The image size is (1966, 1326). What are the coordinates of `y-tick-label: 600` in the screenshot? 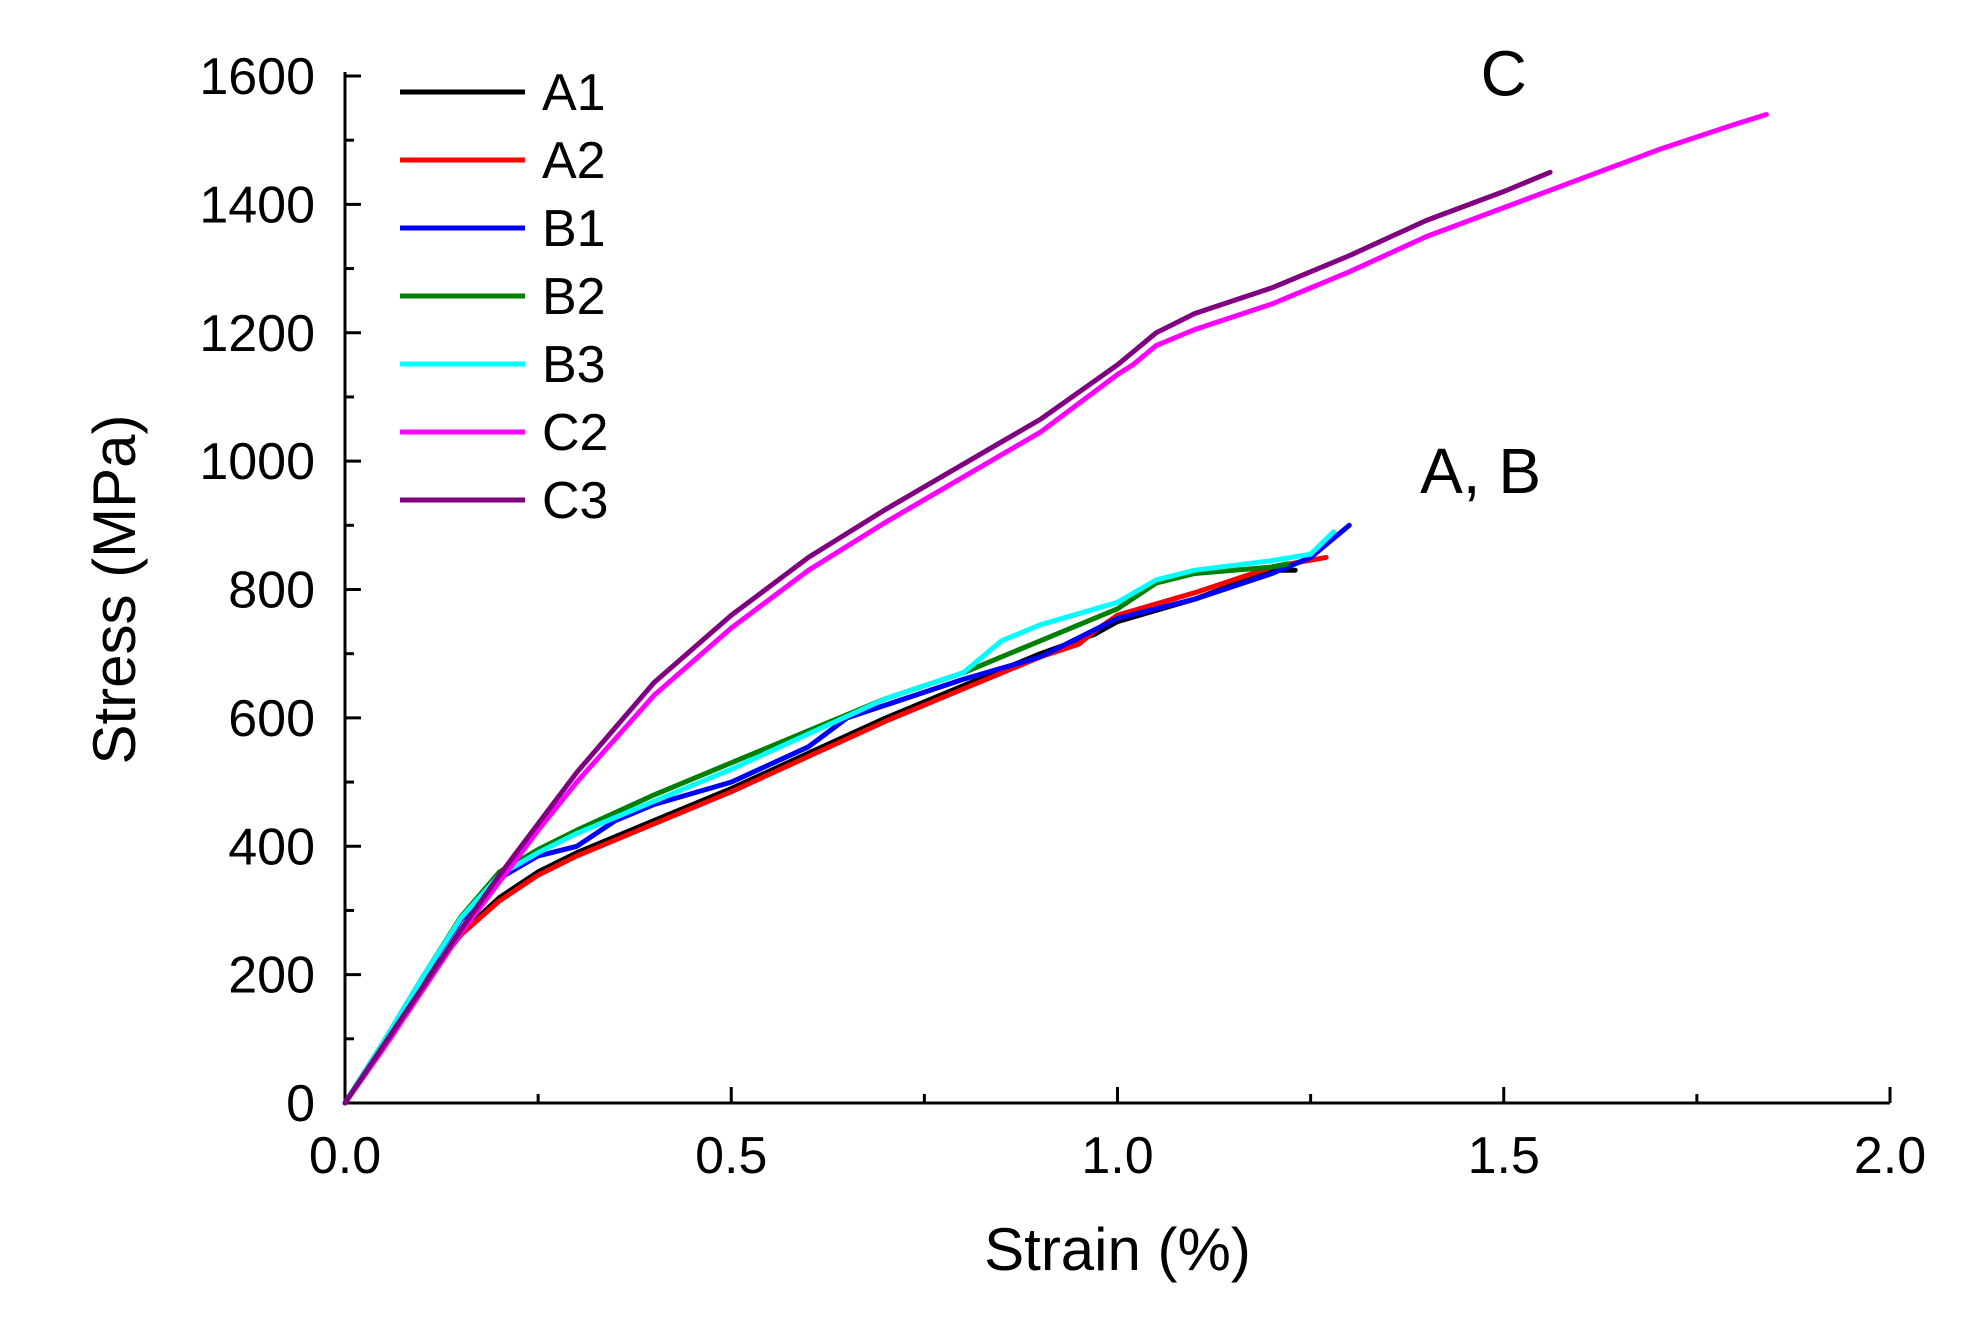 It's located at (271, 719).